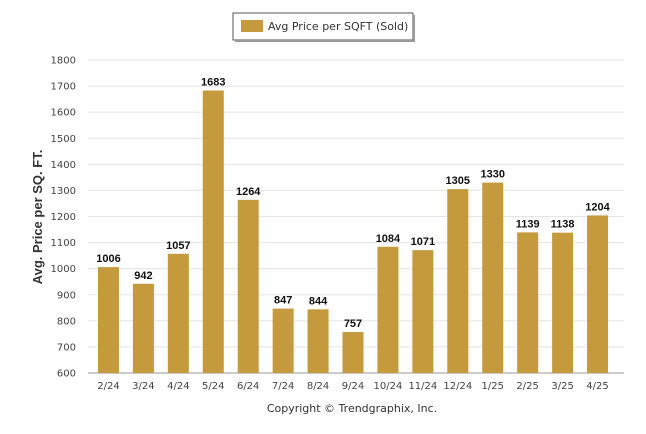 The height and width of the screenshot is (434, 646). What do you see at coordinates (213, 386) in the screenshot?
I see `x-tick-label: 5/24` at bounding box center [213, 386].